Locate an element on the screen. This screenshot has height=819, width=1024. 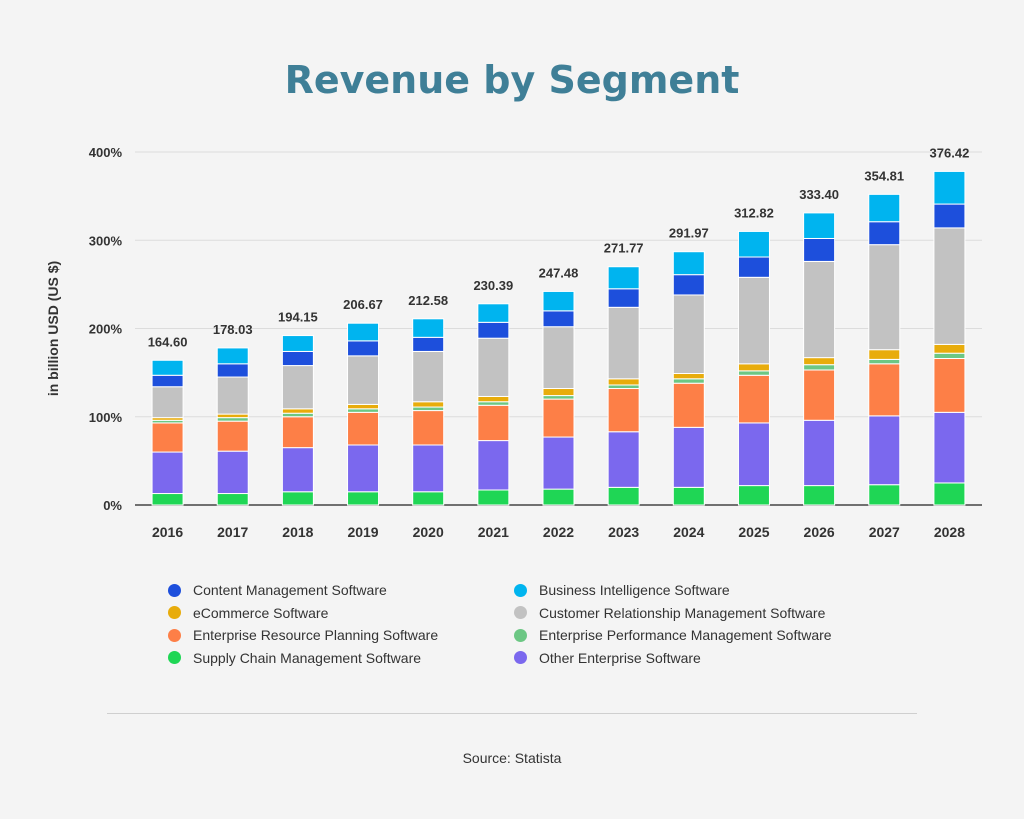
divider is located at coordinates (512, 713).